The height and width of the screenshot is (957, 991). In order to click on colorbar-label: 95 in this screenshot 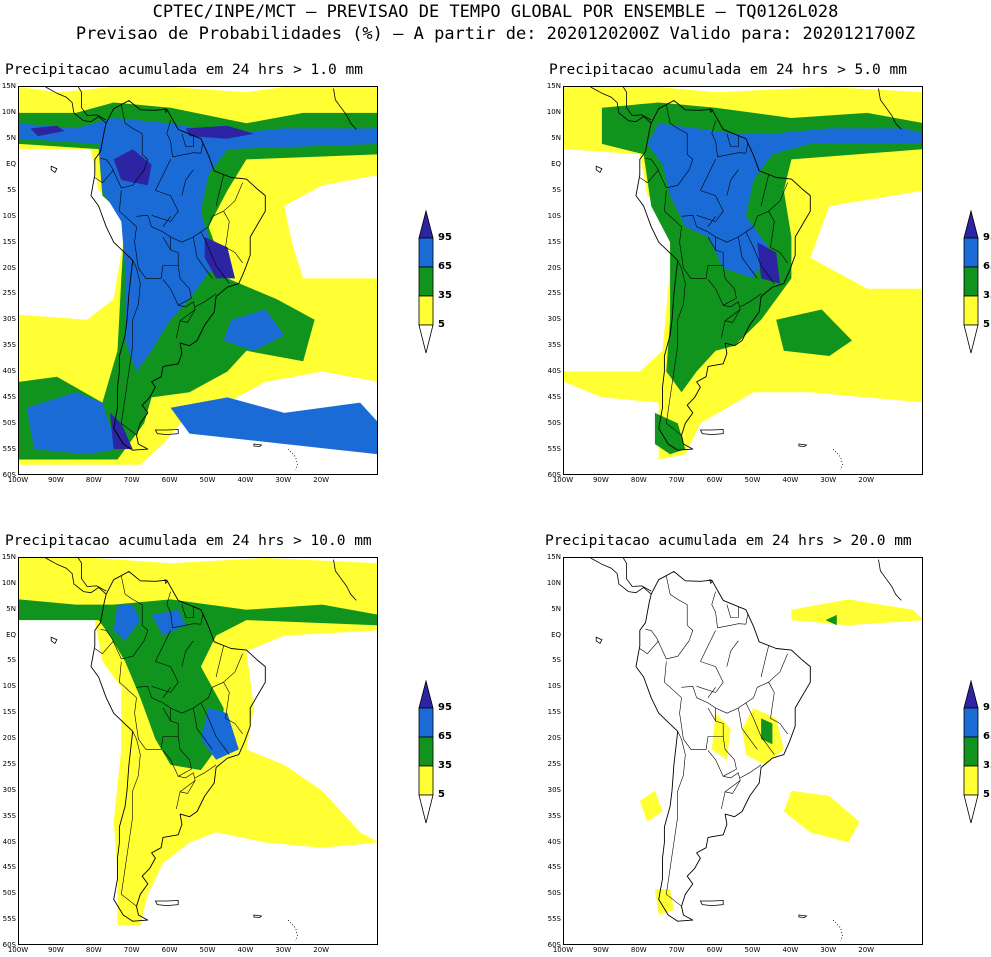, I will do `click(987, 707)`.